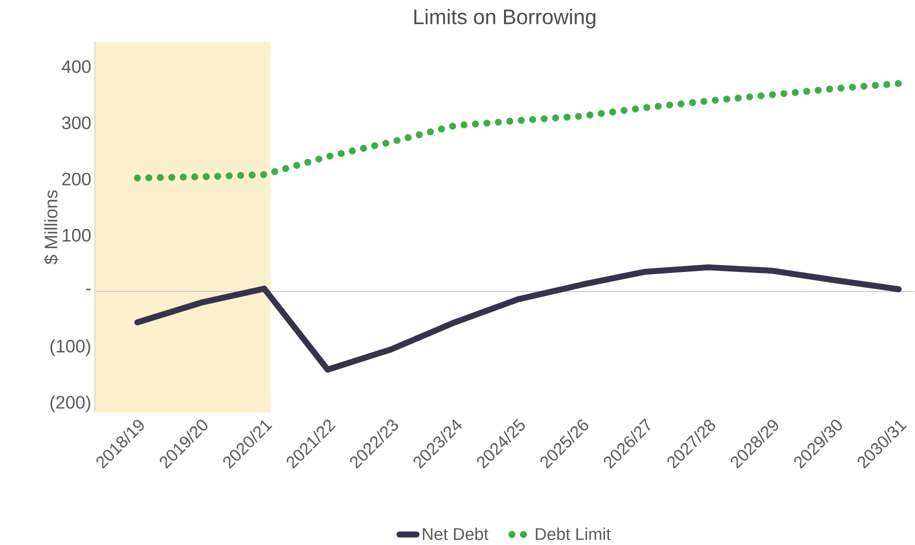 This screenshot has height=545, width=915. I want to click on y-tick-label: (100), so click(70, 347).